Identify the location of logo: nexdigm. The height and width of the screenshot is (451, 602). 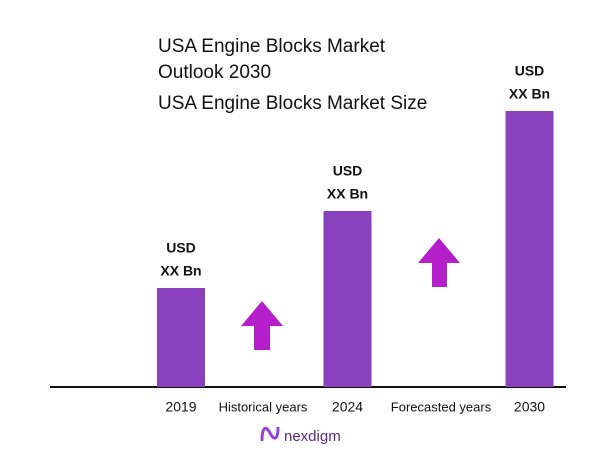
(312, 436).